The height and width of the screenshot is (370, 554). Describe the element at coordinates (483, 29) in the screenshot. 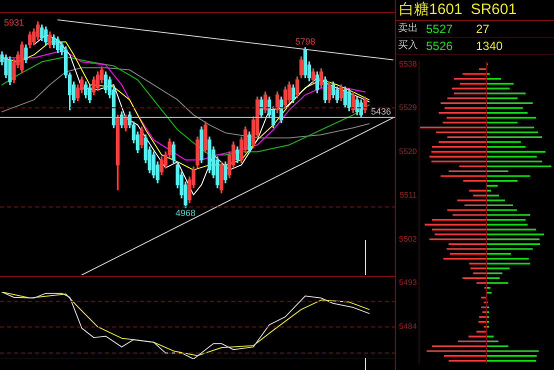

I see `text: 27` at that location.